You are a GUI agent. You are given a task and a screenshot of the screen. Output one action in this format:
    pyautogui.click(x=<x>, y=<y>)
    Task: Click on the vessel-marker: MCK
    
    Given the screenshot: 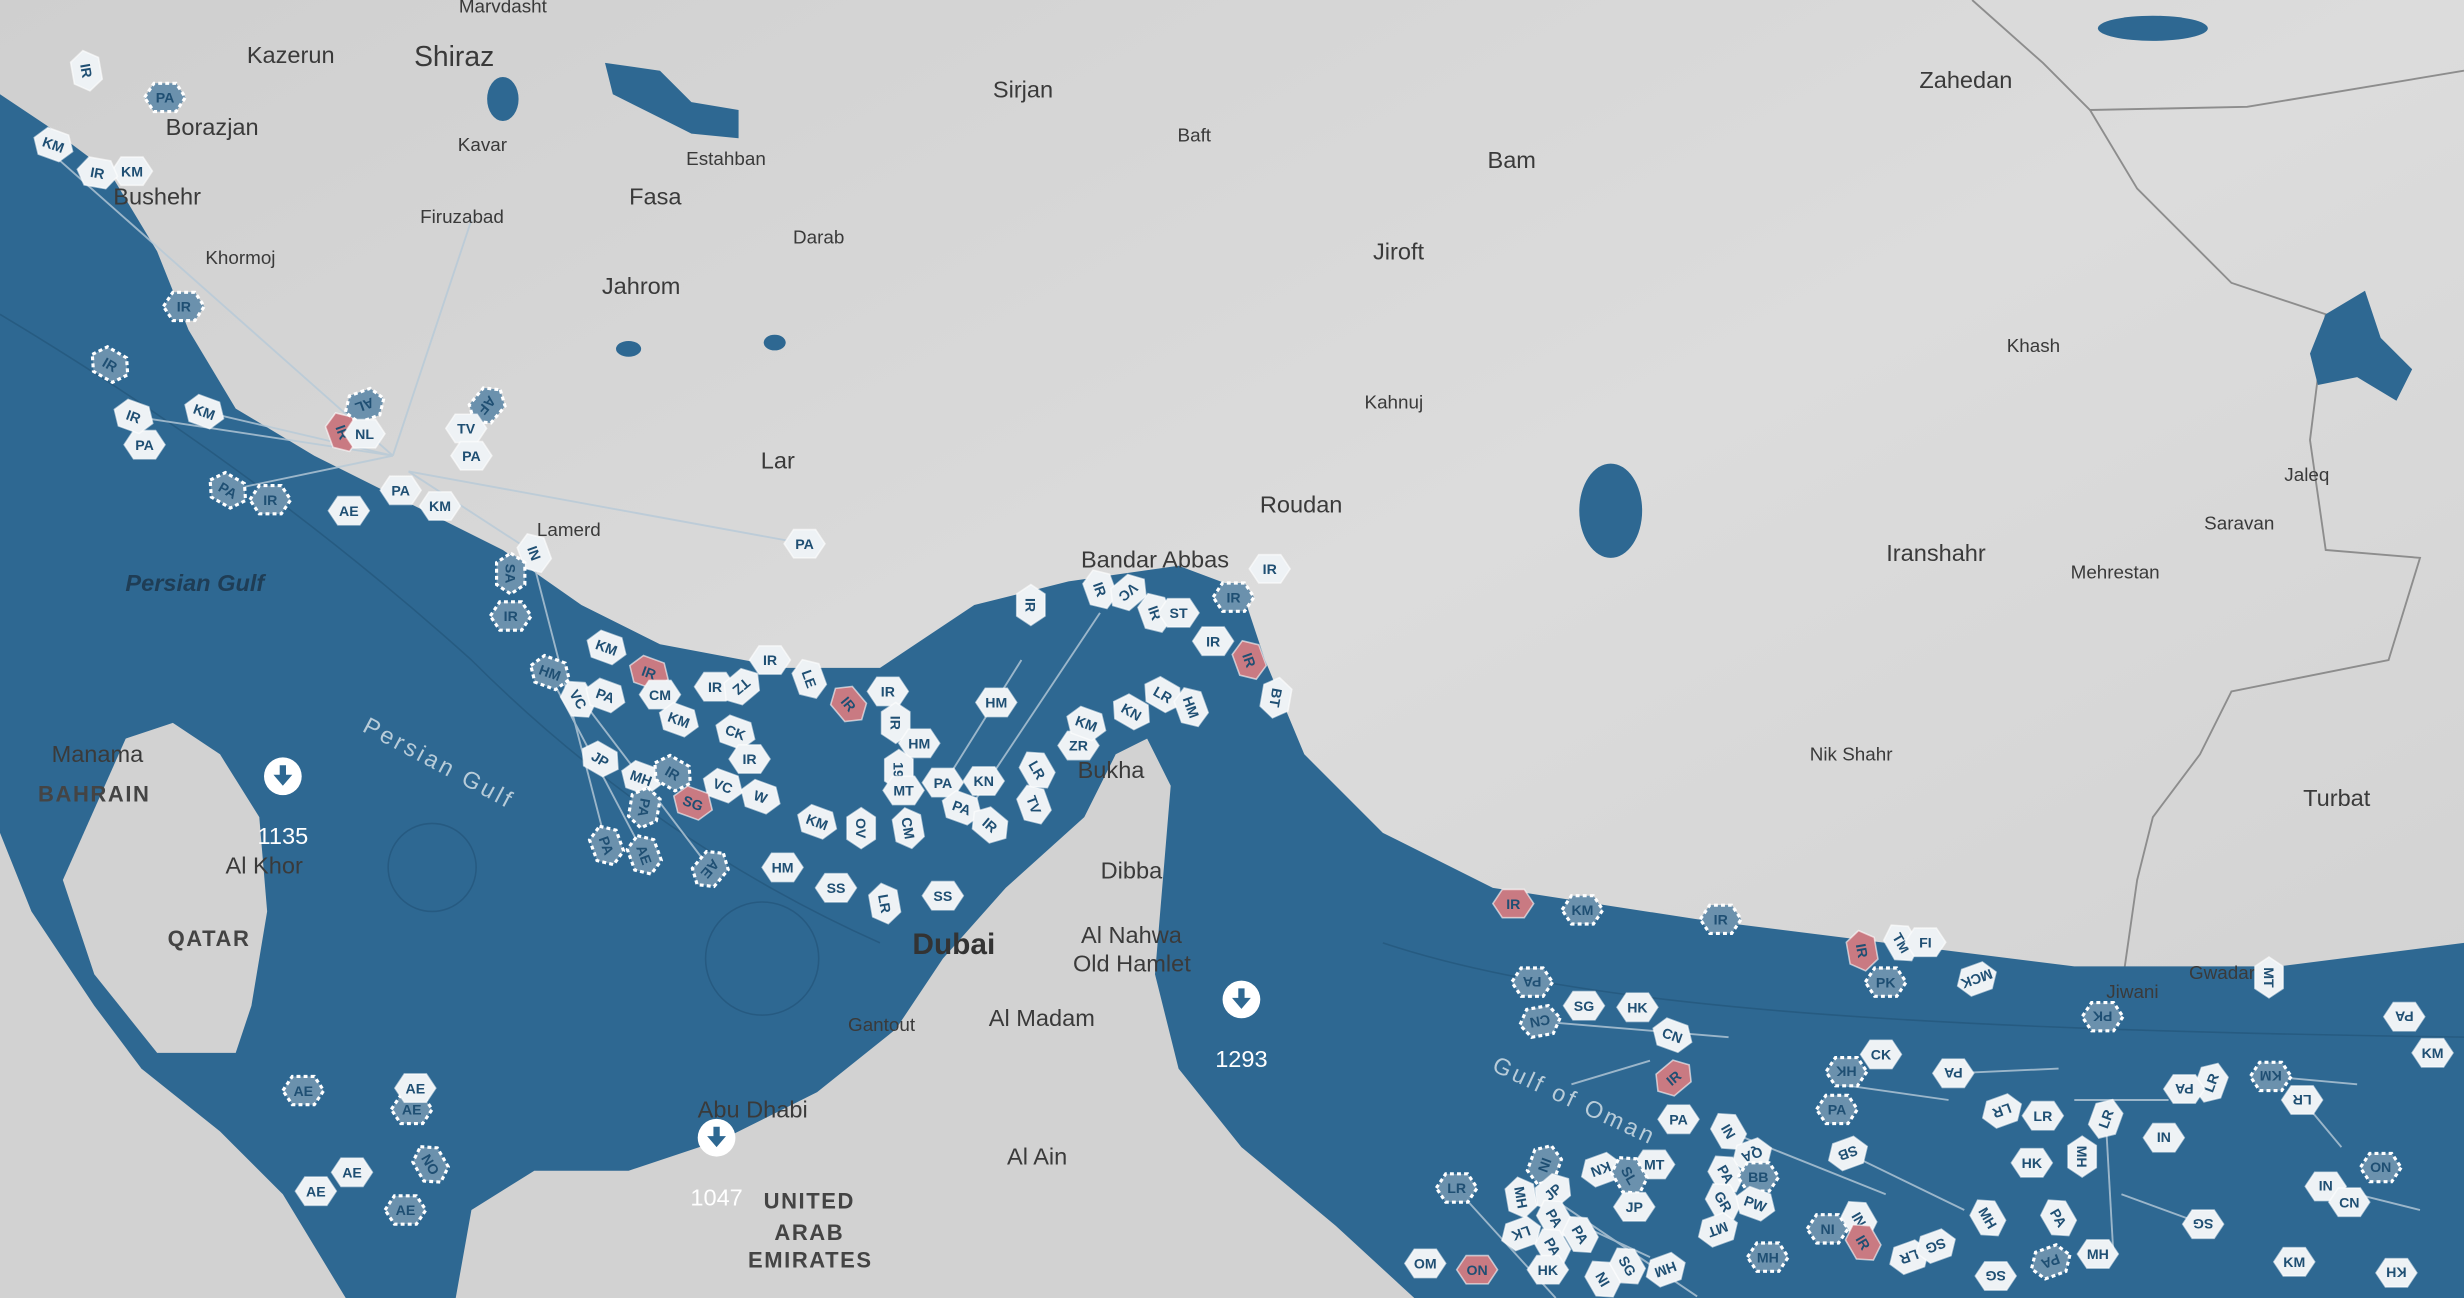 What is the action you would take?
    pyautogui.click(x=1977, y=979)
    